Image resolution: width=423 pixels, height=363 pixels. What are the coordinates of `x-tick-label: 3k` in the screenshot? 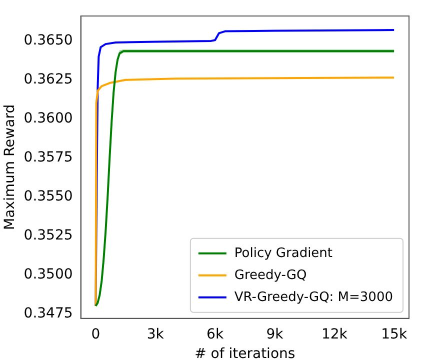 It's located at (155, 334).